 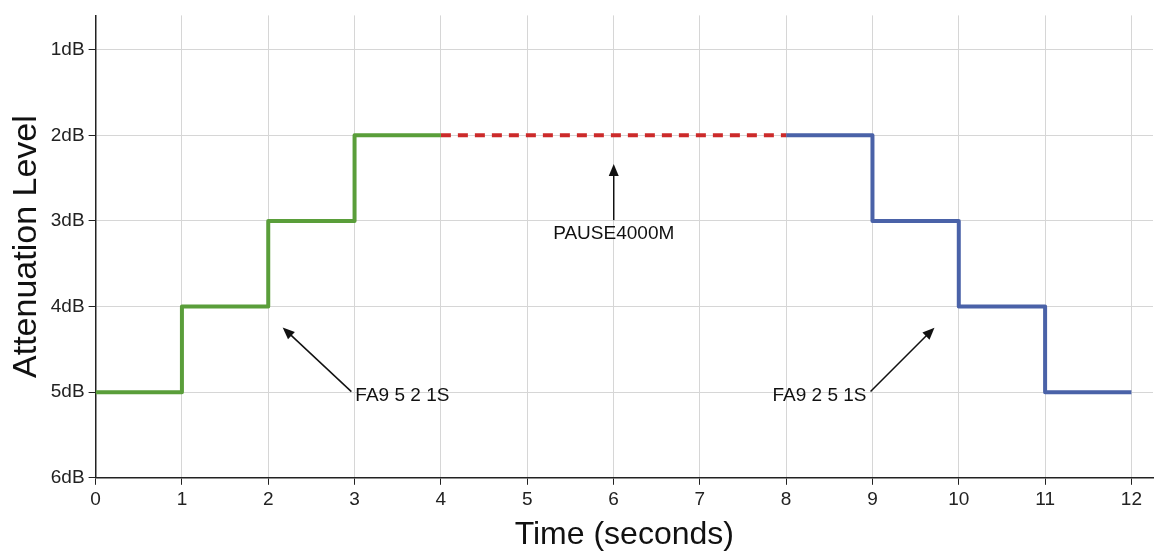 I want to click on y-tick-label: 4dB, so click(x=67, y=305).